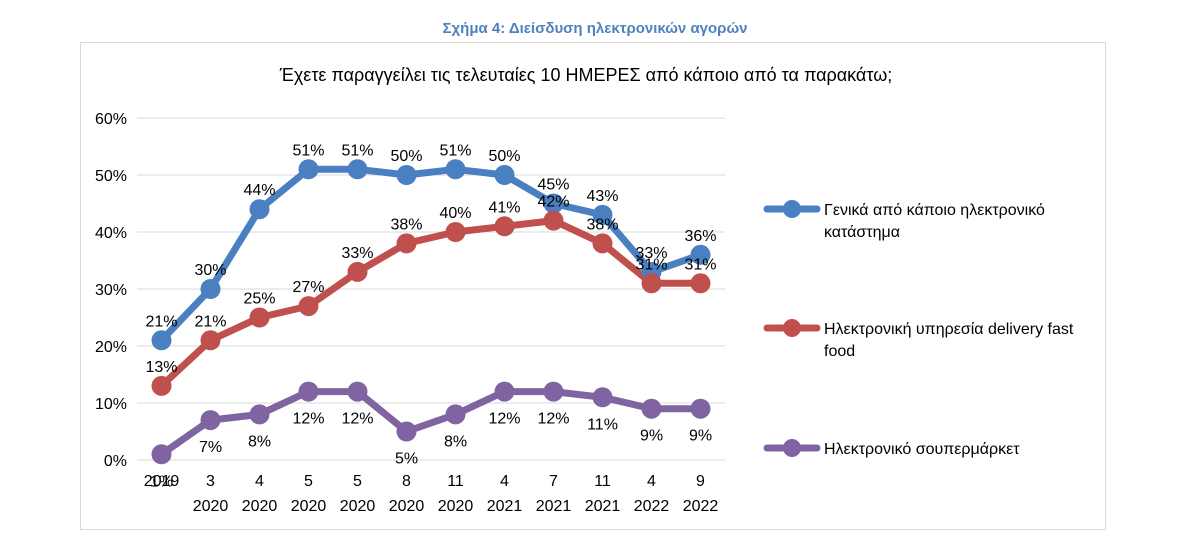  What do you see at coordinates (161, 321) in the screenshot?
I see `data-label: 21%` at bounding box center [161, 321].